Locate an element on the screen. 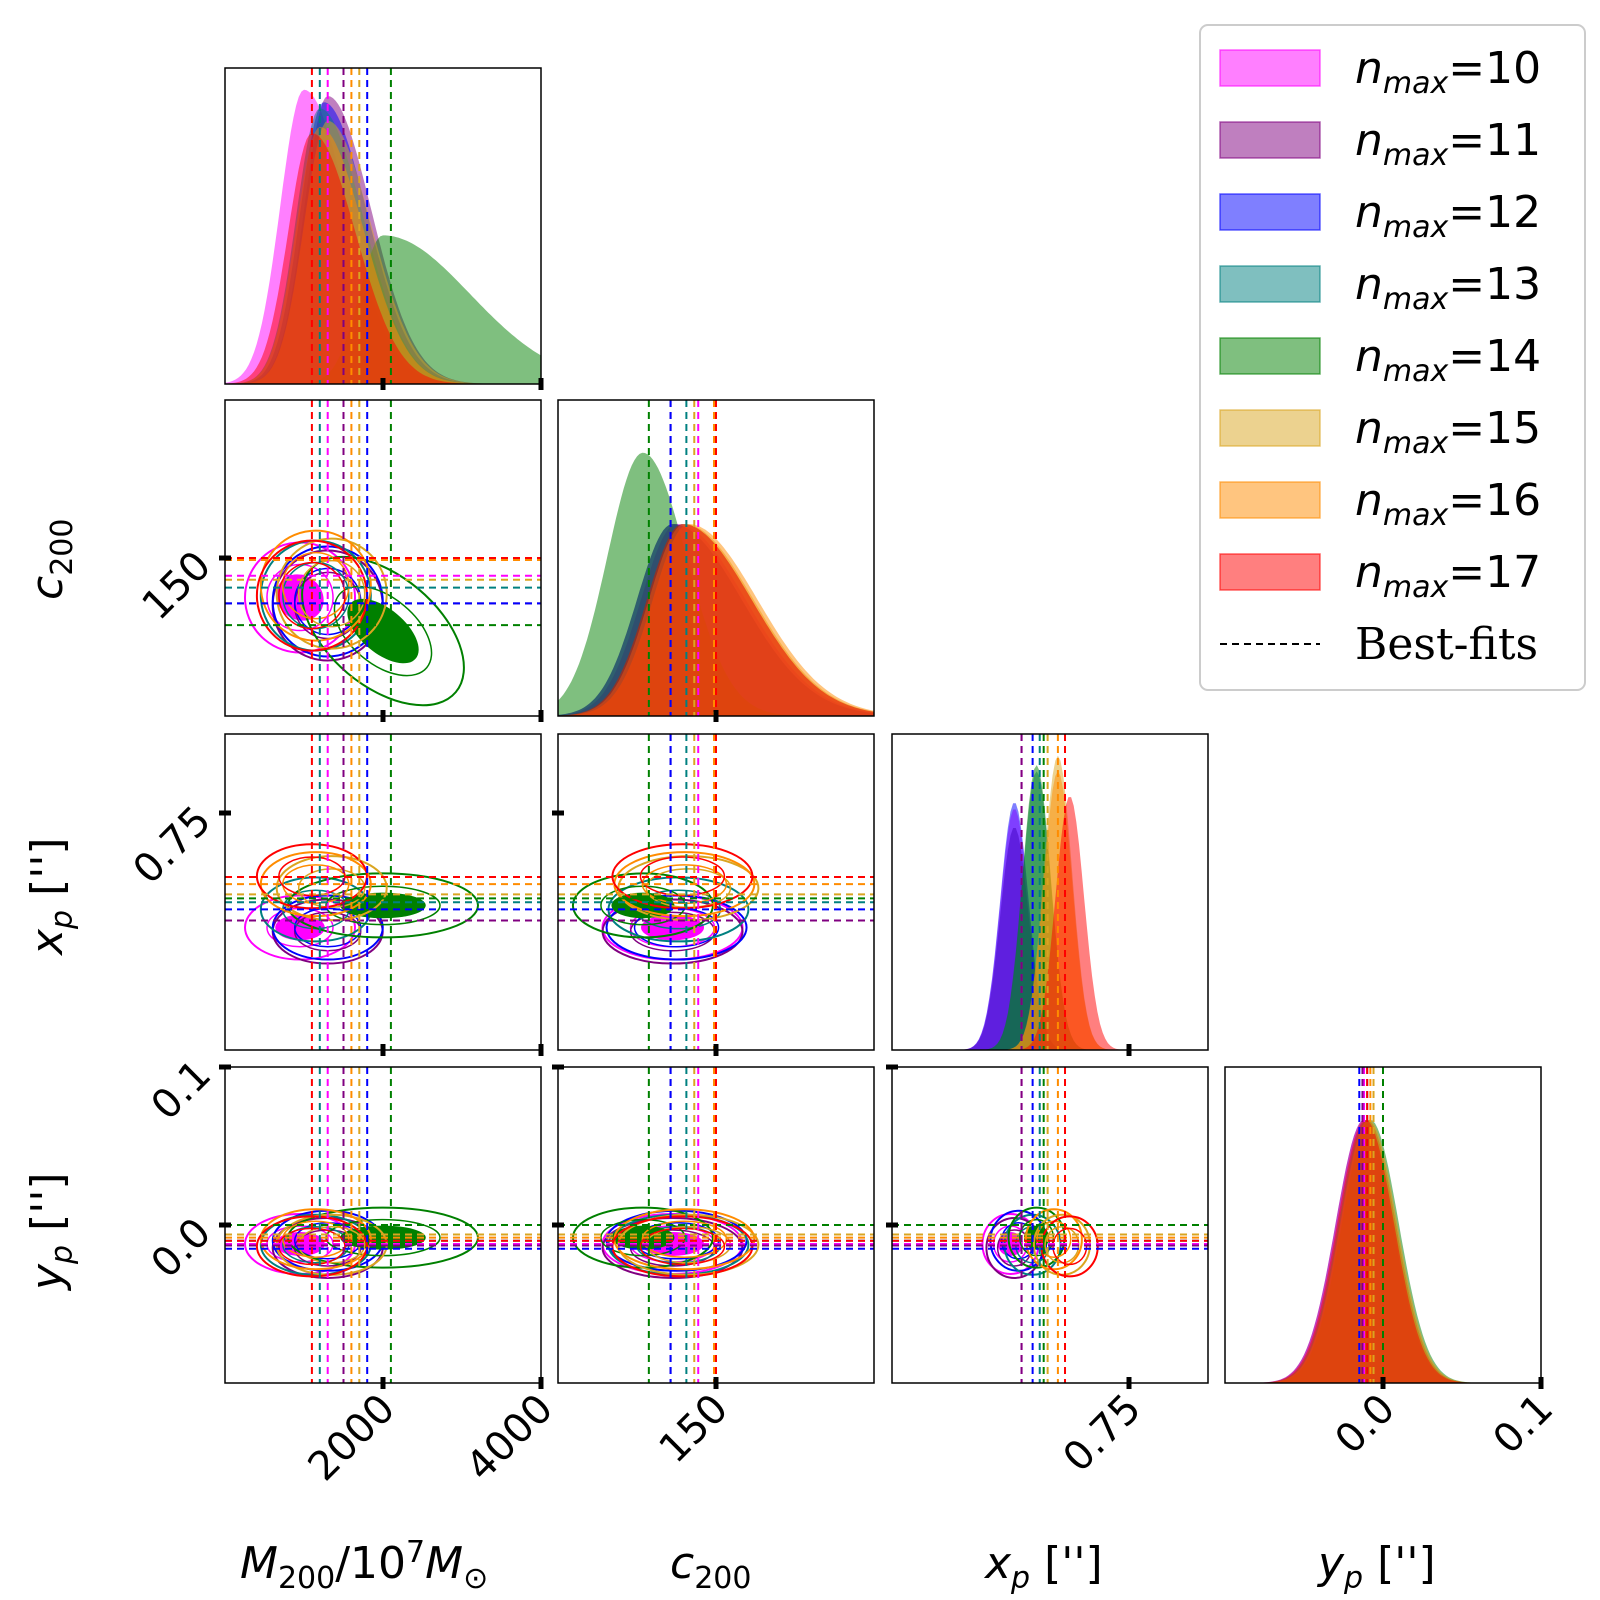 This screenshot has height=1600, width=1600. contour-inner-c200-xp-nmax=17 is located at coordinates (682, 876).